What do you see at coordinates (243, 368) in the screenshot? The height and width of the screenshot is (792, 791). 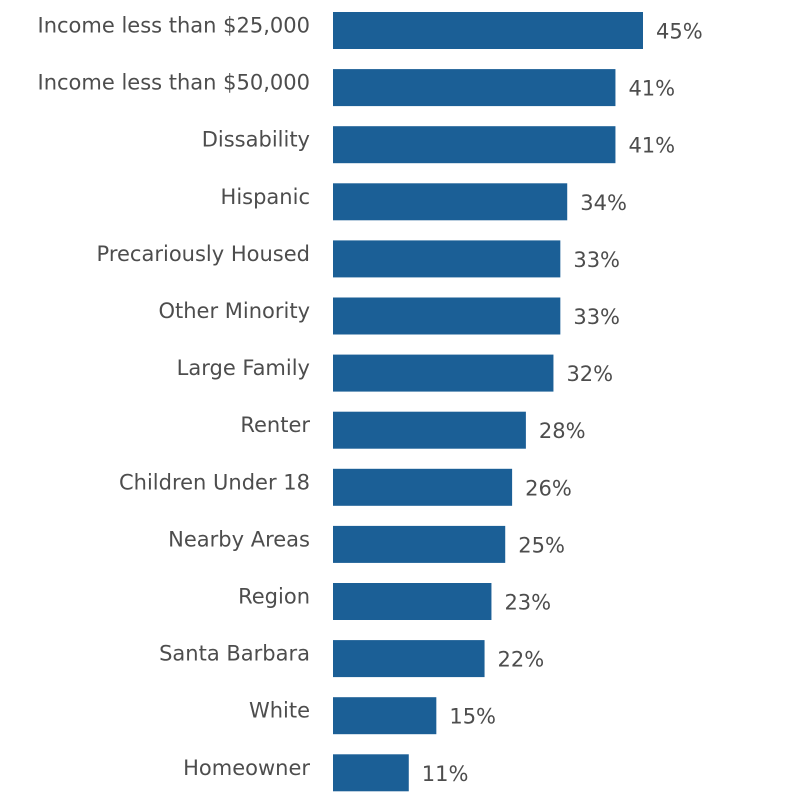 I see `category-label-6: Large Family` at bounding box center [243, 368].